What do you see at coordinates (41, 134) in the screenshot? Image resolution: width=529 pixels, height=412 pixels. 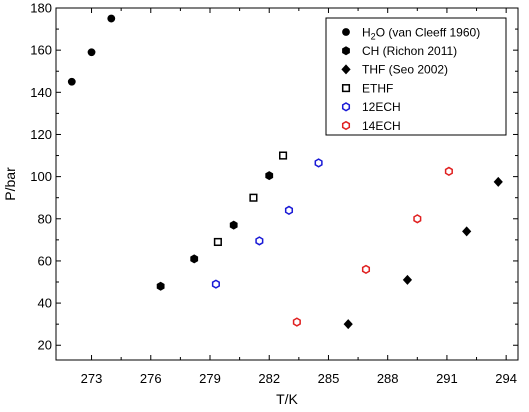 I see `y-tick-label: 120` at bounding box center [41, 134].